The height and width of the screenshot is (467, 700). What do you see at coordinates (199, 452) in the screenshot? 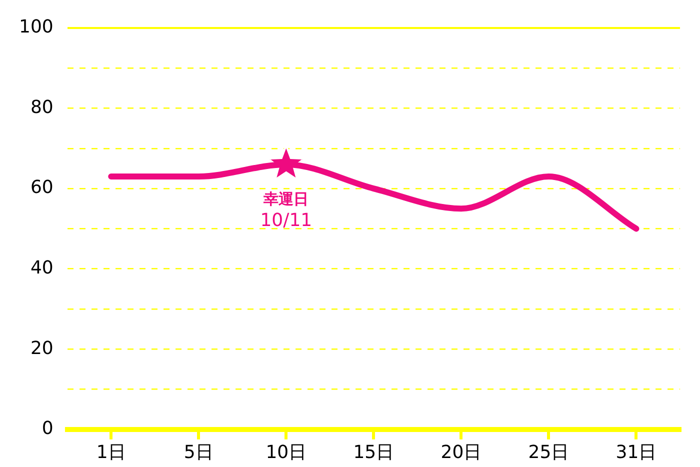
I see `x-tick-label: 5日` at bounding box center [199, 452].